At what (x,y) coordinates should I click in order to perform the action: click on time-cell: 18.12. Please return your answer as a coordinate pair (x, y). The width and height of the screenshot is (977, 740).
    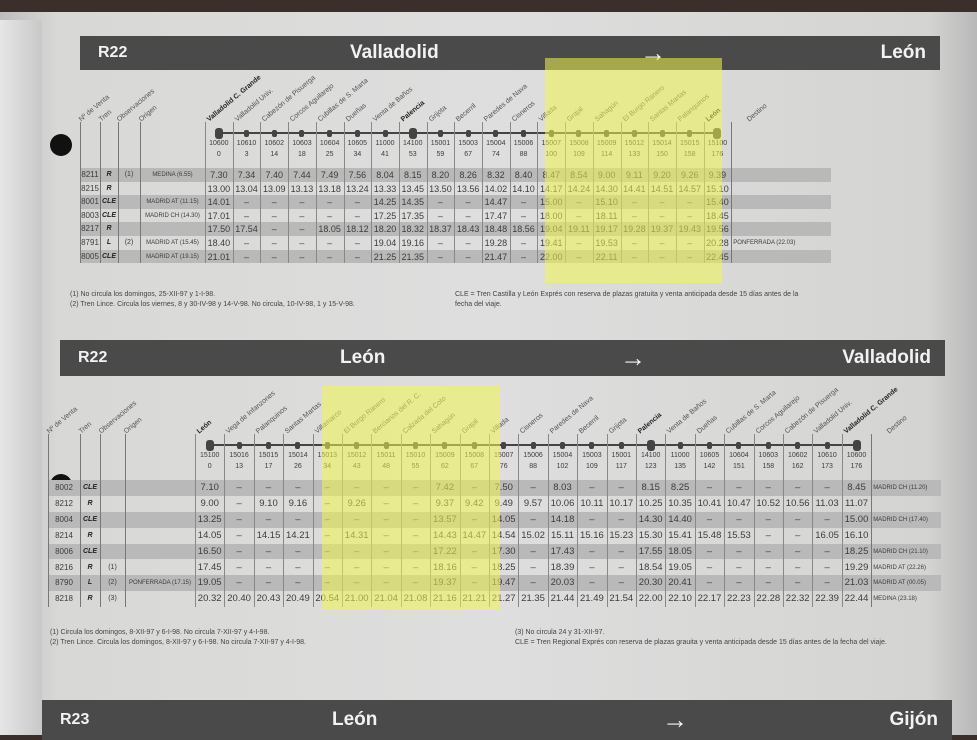
    Looking at the image, I should click on (357, 229).